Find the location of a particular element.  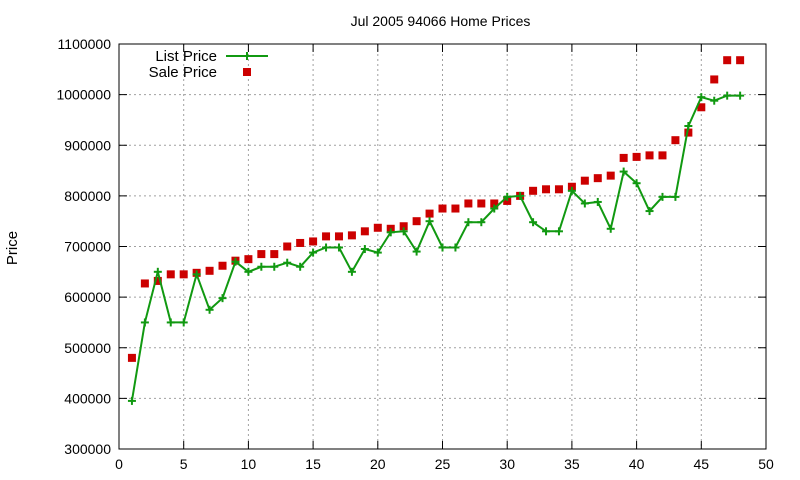

x-tick-label: 35 is located at coordinates (572, 464).